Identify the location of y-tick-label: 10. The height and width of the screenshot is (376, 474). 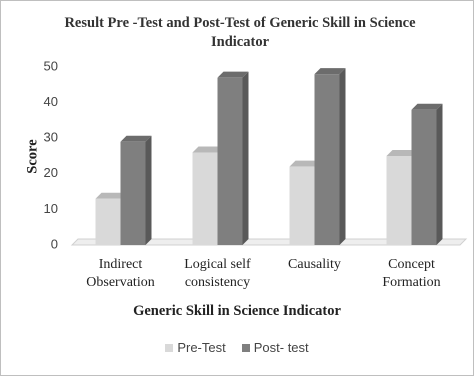
(51, 208).